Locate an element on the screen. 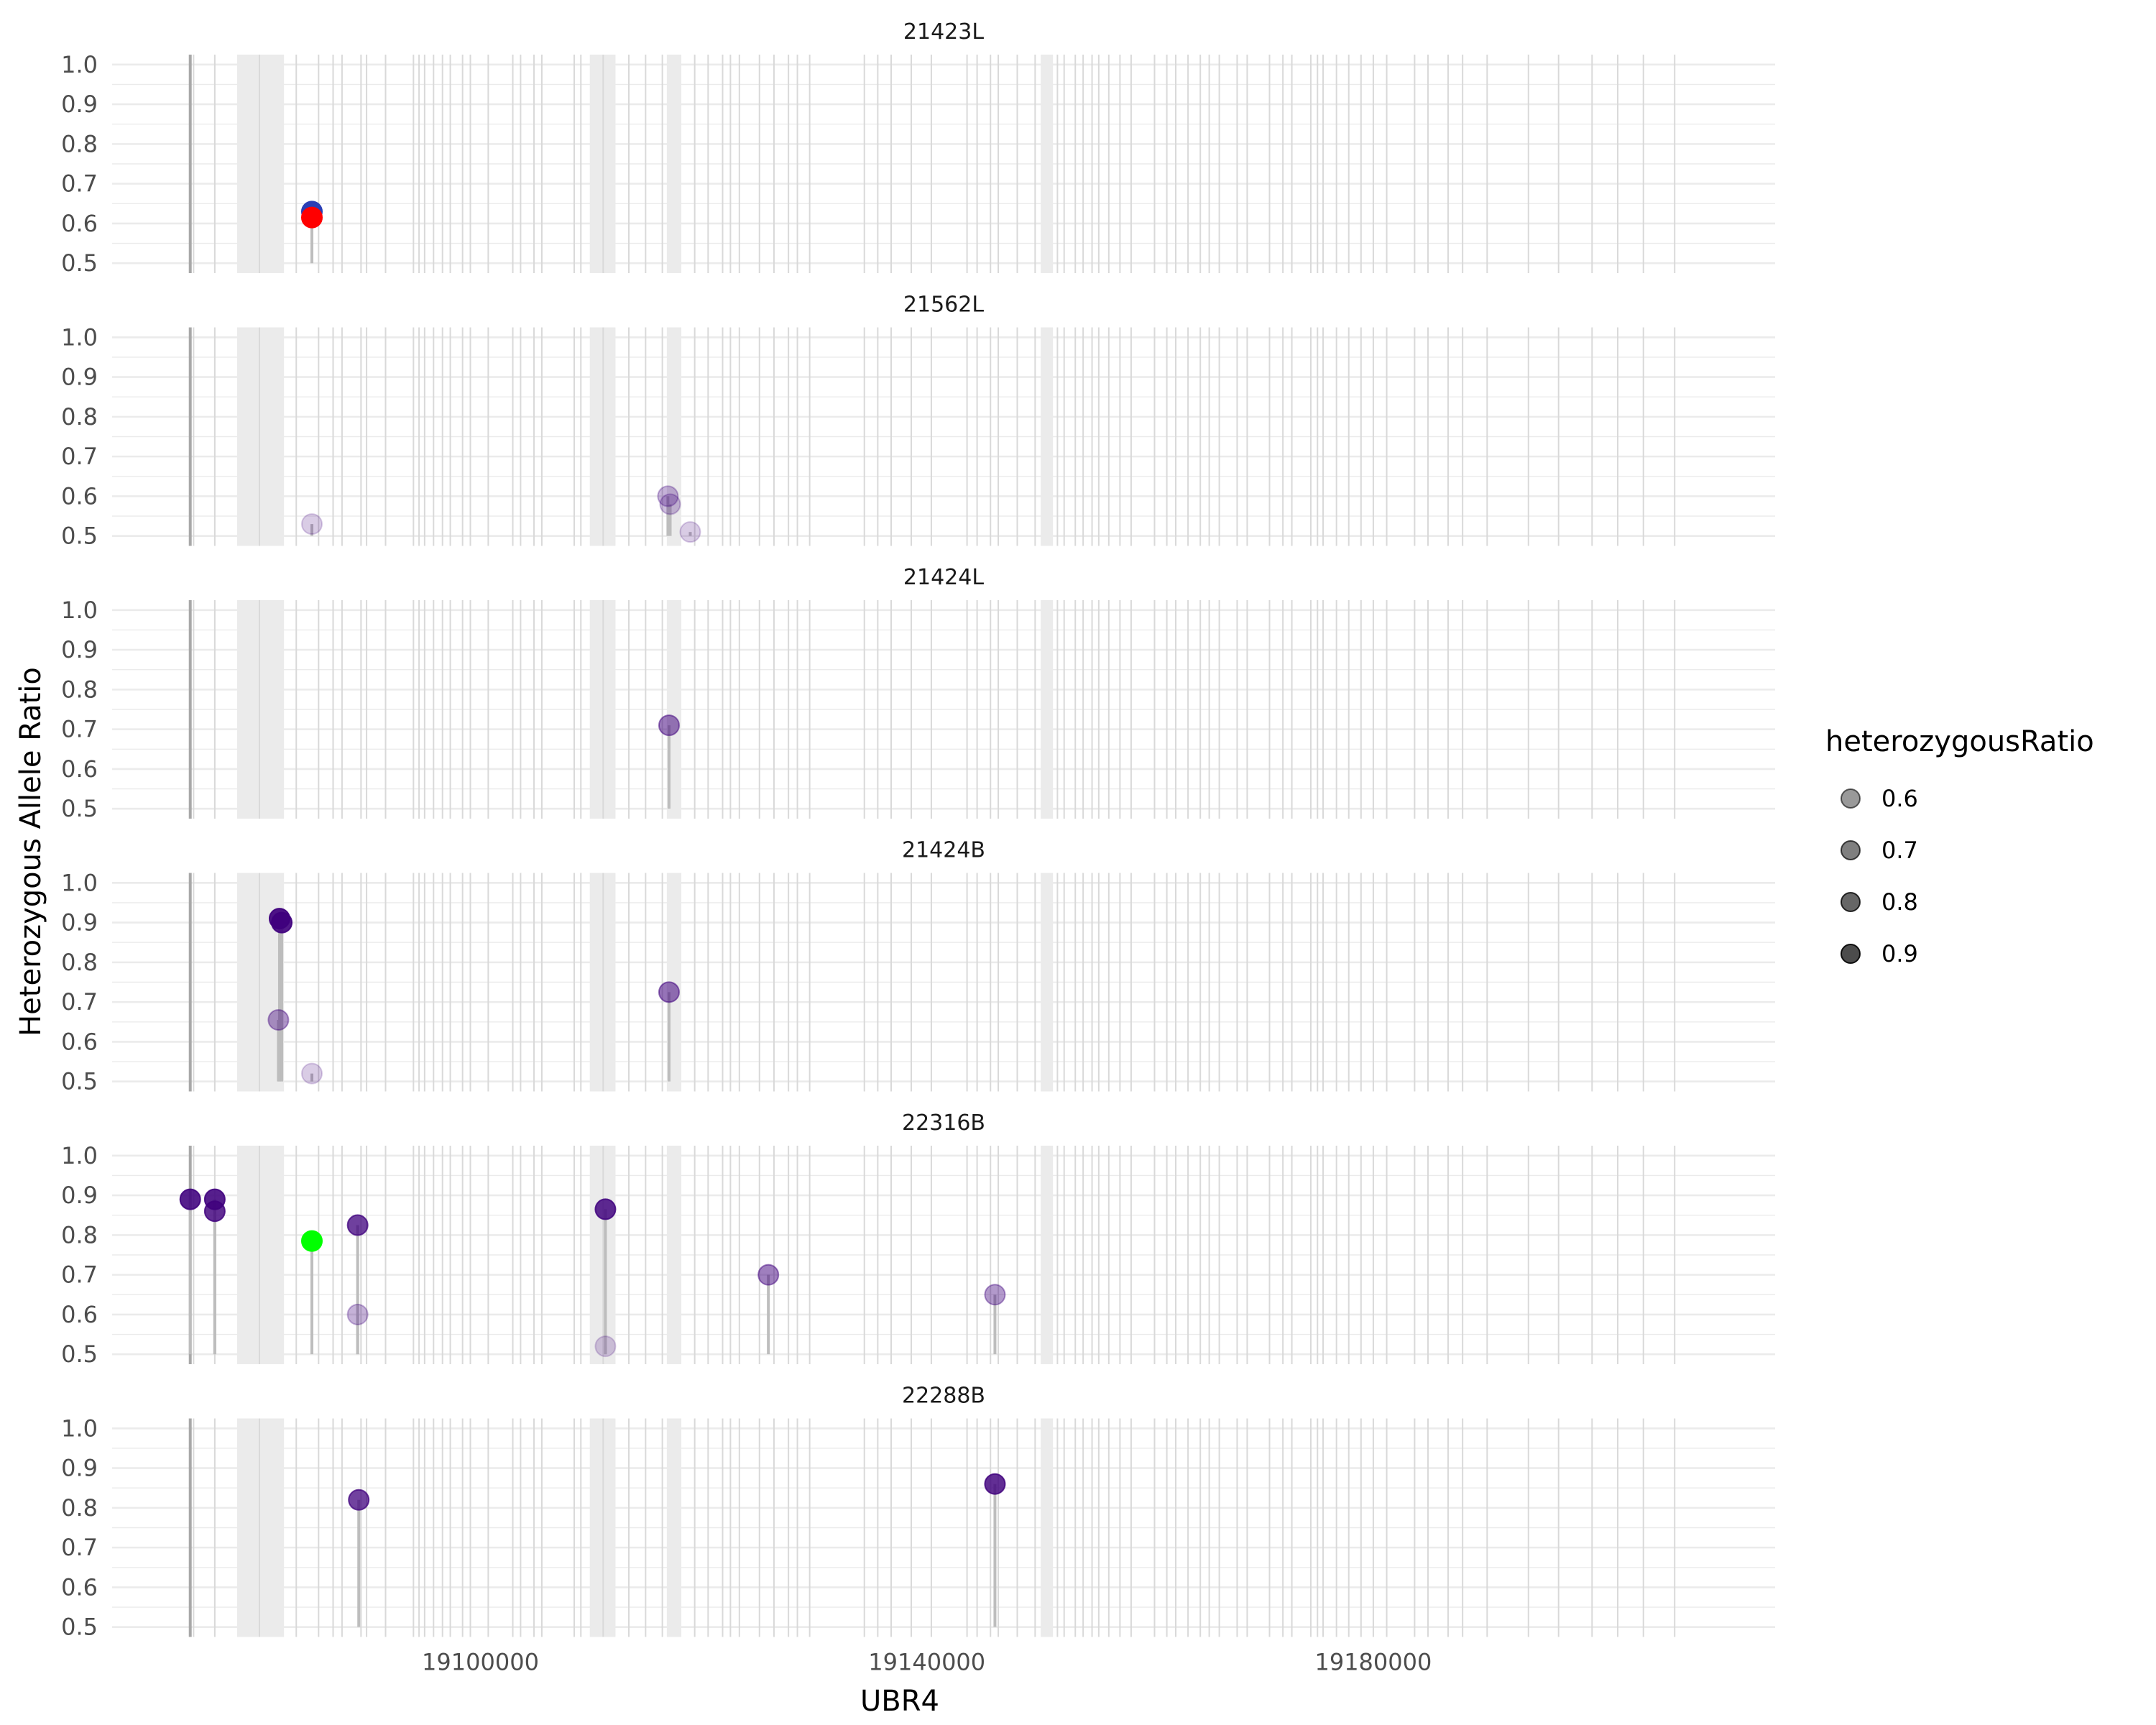 Image resolution: width=2156 pixels, height=1725 pixels. panel-title: 21424B is located at coordinates (944, 850).